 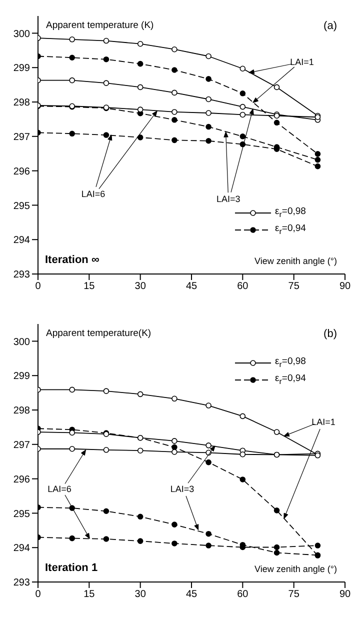 What do you see at coordinates (72, 260) in the screenshot?
I see `text: Iteration ∞` at bounding box center [72, 260].